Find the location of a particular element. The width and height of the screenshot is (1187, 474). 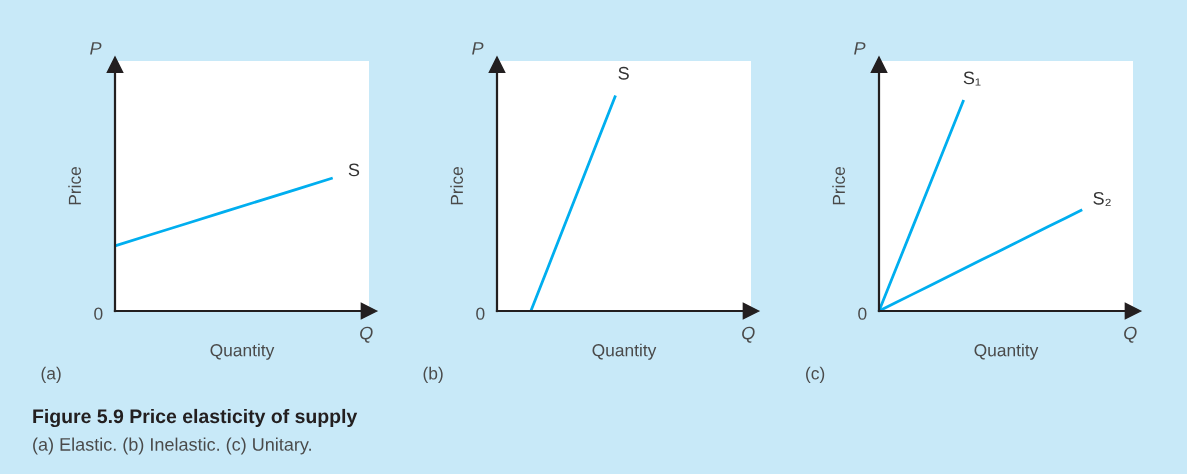

text: (b) is located at coordinates (433, 374).